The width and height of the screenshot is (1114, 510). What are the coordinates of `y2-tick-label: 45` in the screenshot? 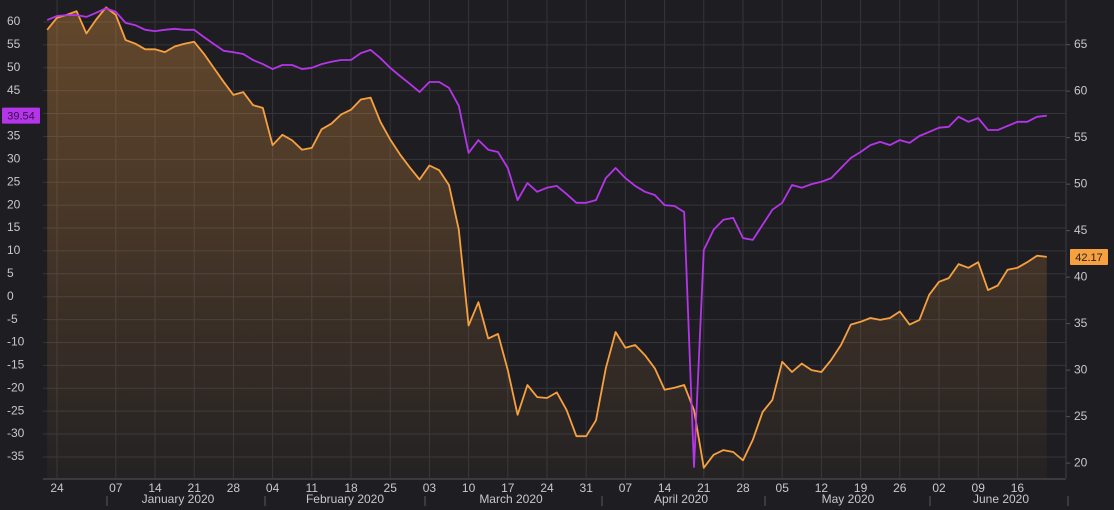 It's located at (1081, 230).